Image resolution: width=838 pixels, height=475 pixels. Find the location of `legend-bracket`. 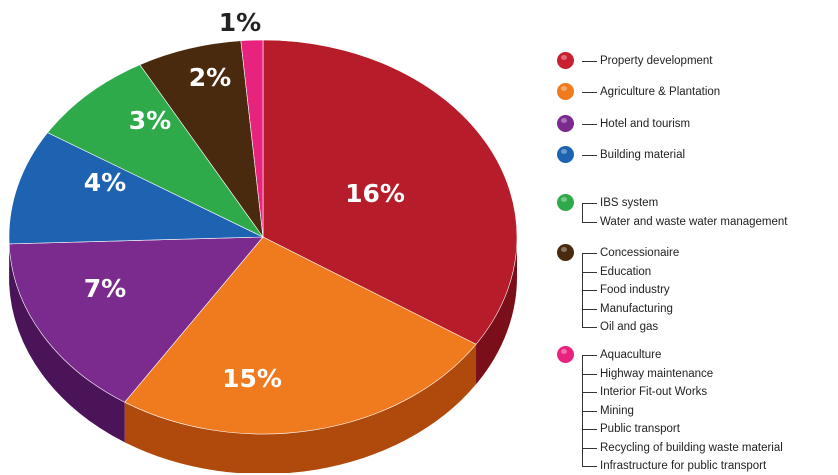

legend-bracket is located at coordinates (582, 212).